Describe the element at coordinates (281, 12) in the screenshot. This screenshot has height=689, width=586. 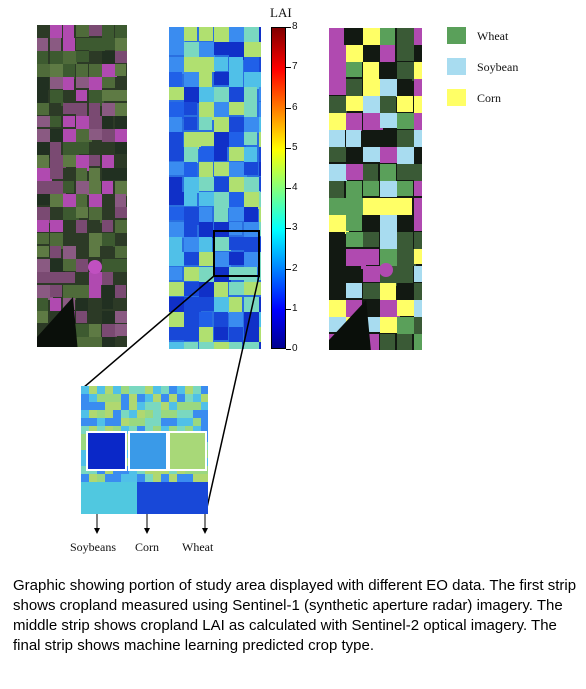
I see `colorbar-title: LAI` at that location.